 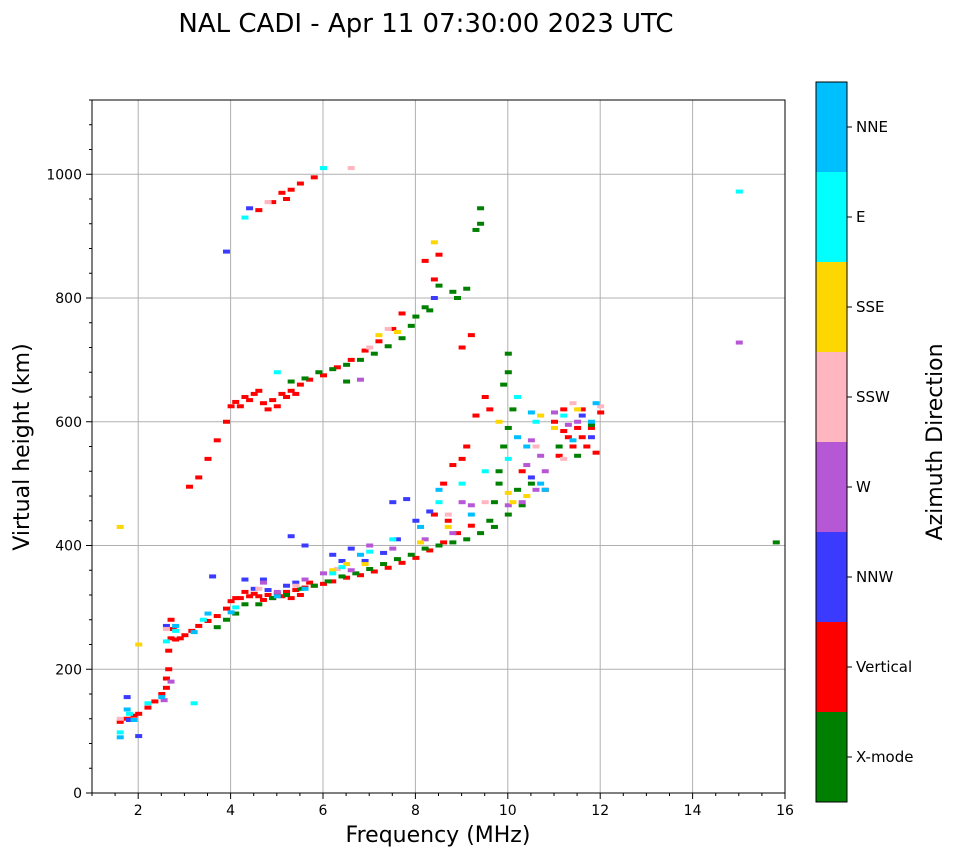 I want to click on colorbar-tick-label: Vertical, so click(x=884, y=667).